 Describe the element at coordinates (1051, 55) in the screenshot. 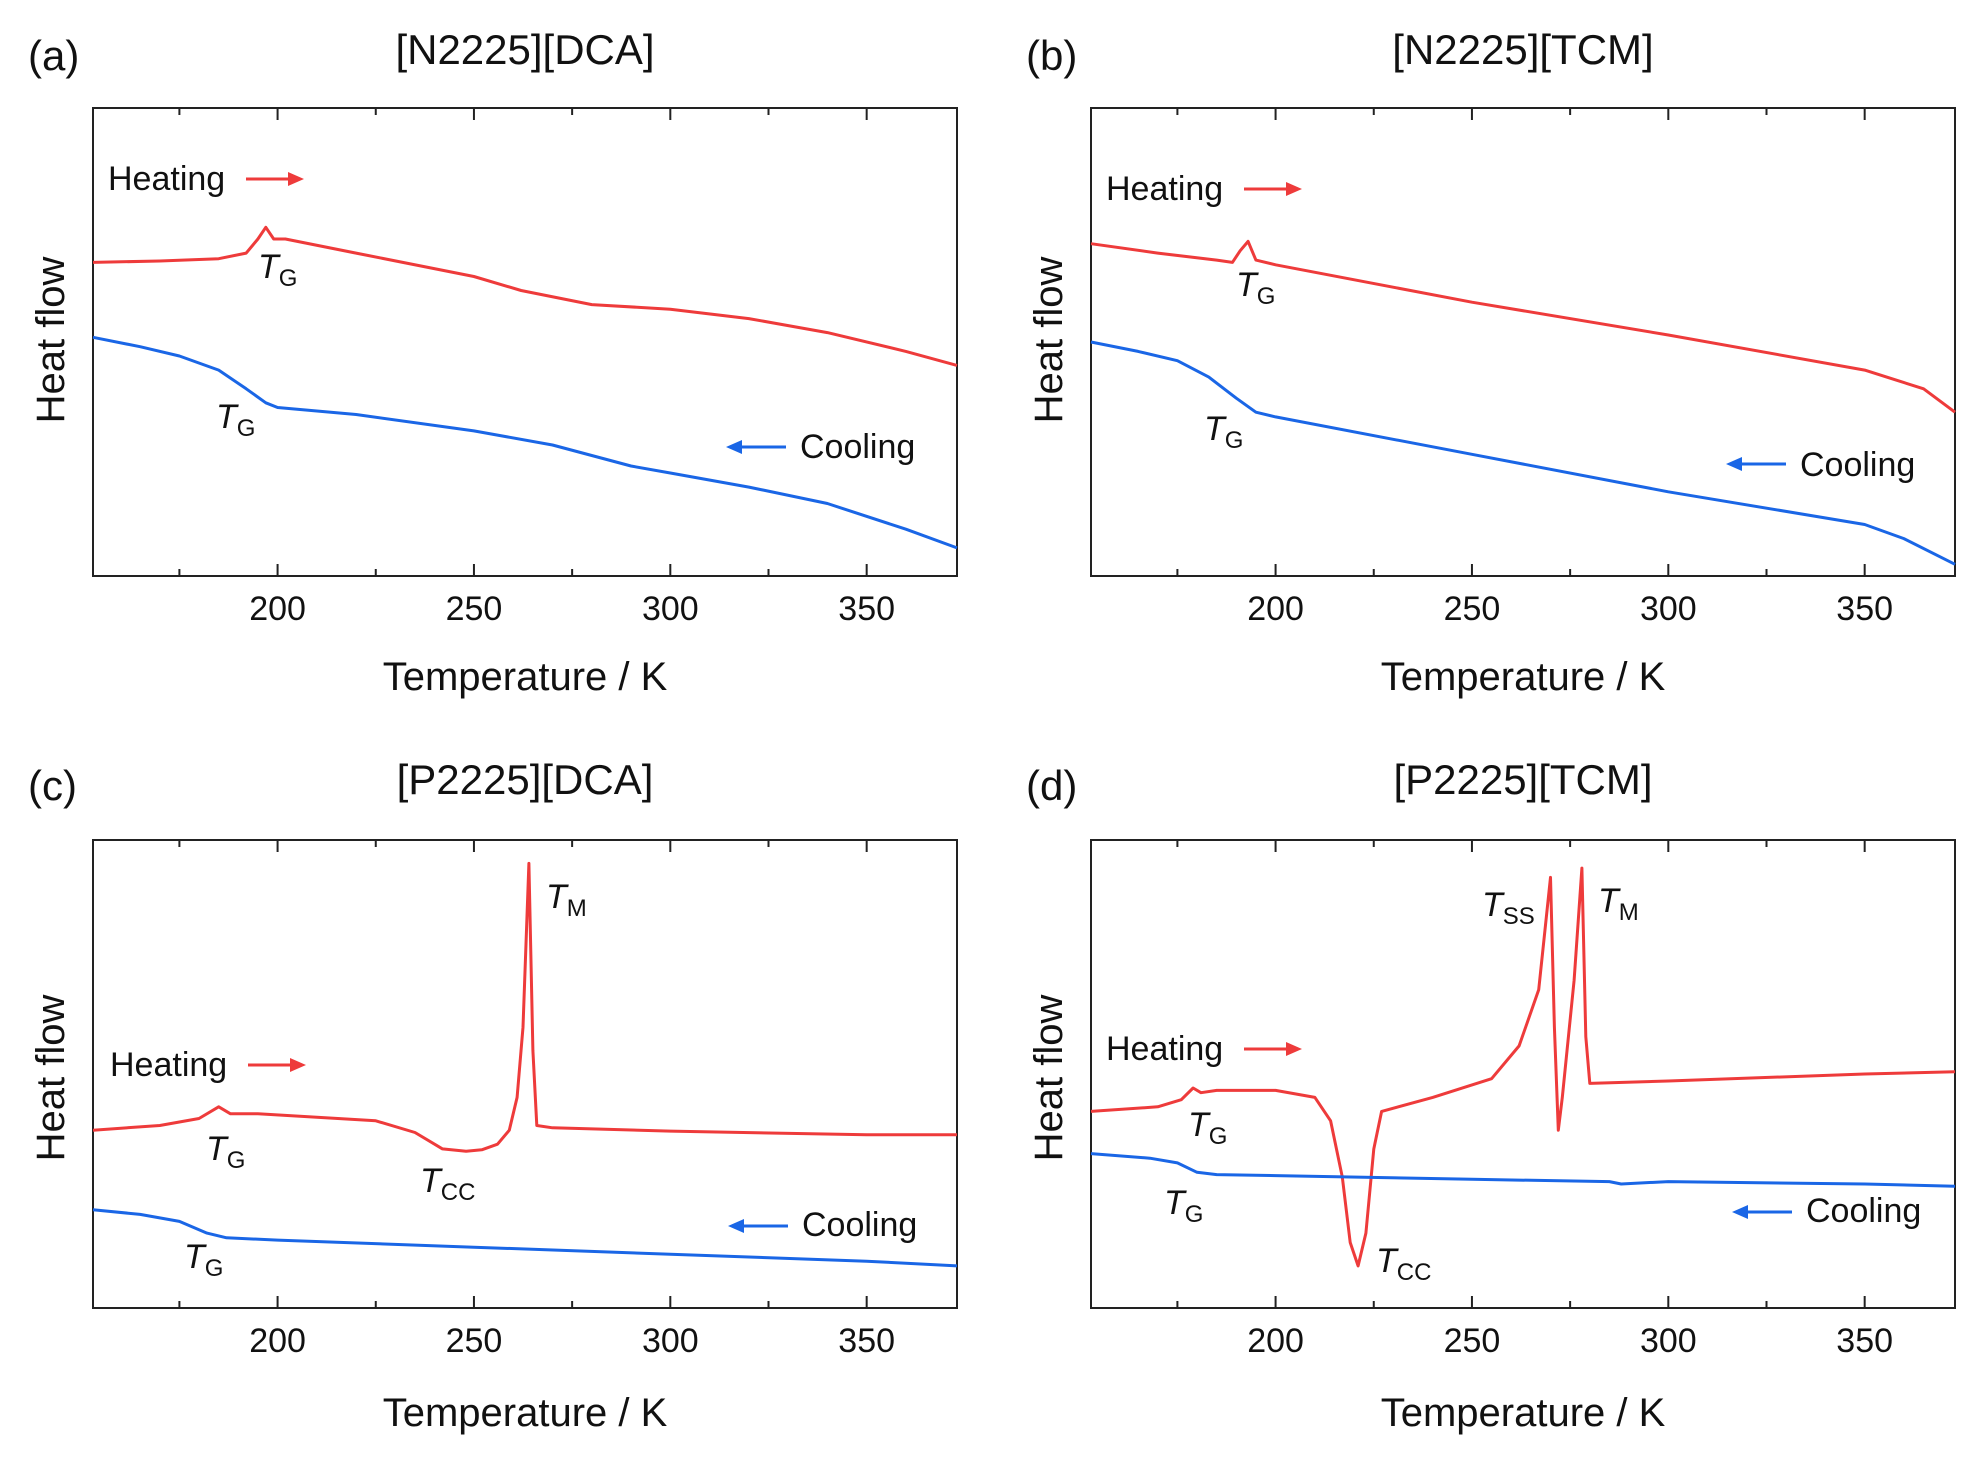

I see `panel-b-label: (b)` at that location.